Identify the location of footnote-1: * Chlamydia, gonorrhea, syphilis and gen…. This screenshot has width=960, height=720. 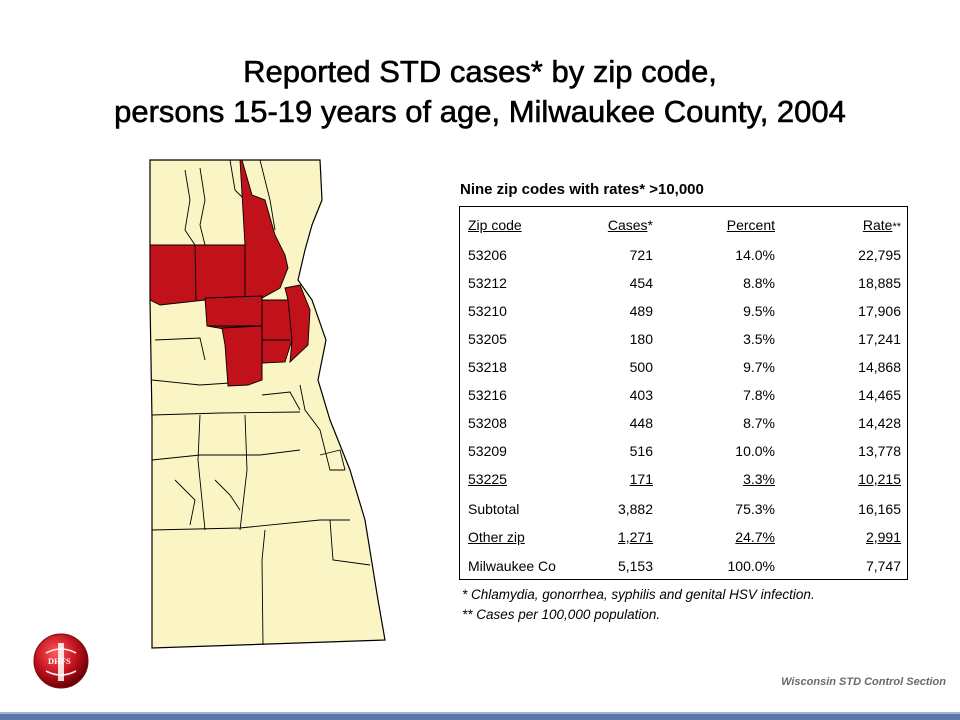
(638, 594).